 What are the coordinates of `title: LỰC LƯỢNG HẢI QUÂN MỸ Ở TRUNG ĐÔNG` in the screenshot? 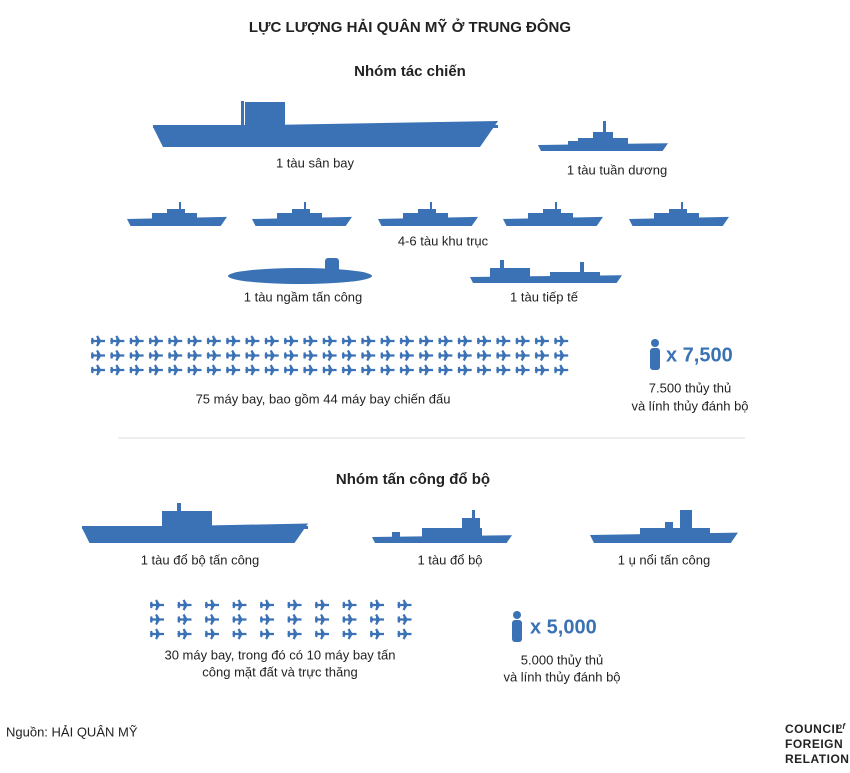 It's located at (410, 27).